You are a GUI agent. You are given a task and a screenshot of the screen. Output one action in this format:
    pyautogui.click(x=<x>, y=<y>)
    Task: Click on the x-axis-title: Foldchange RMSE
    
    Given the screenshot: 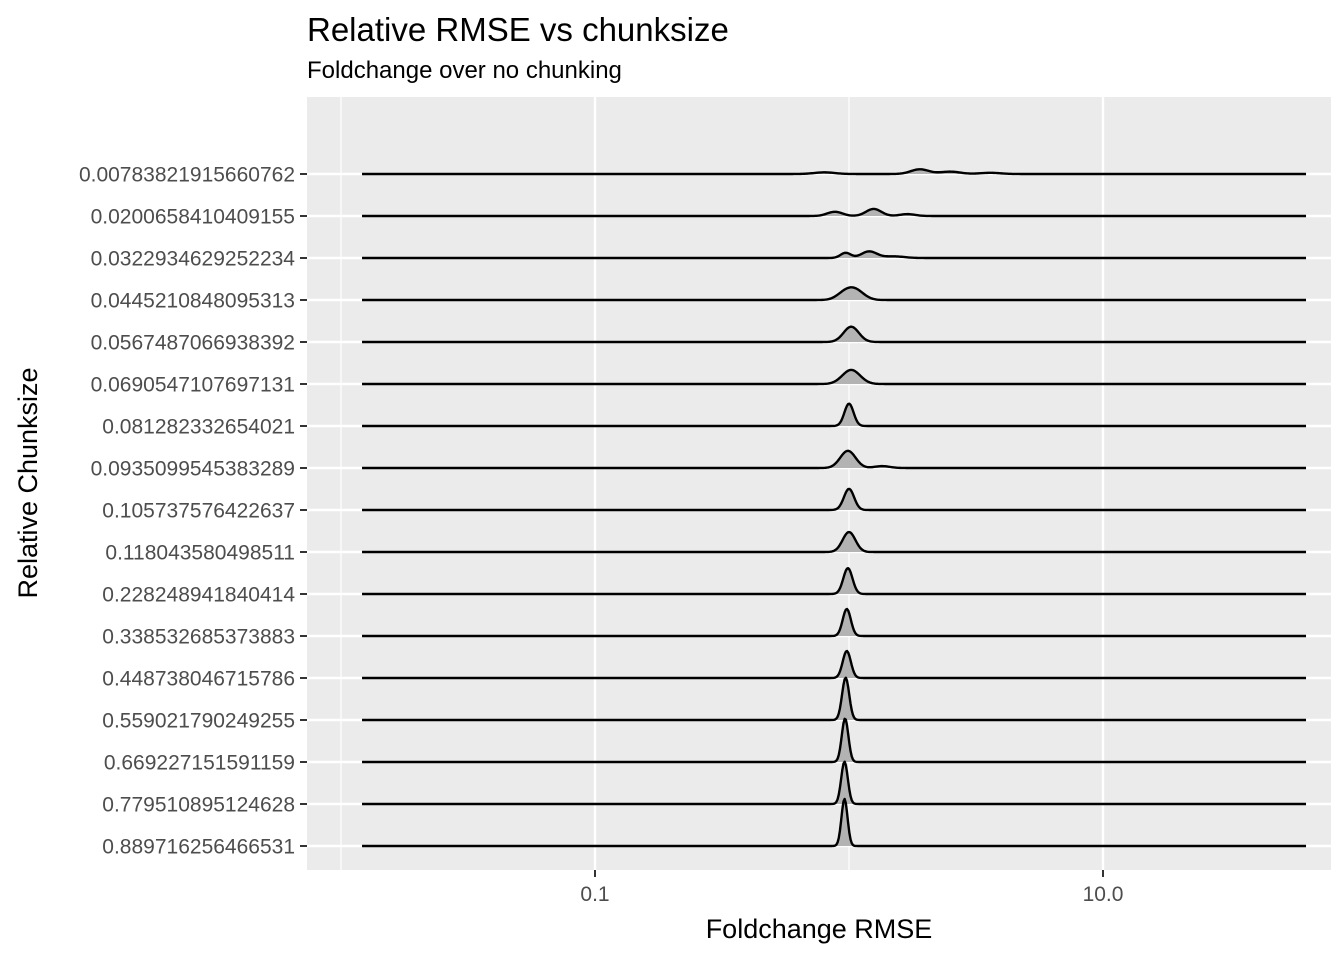 What is the action you would take?
    pyautogui.click(x=819, y=929)
    